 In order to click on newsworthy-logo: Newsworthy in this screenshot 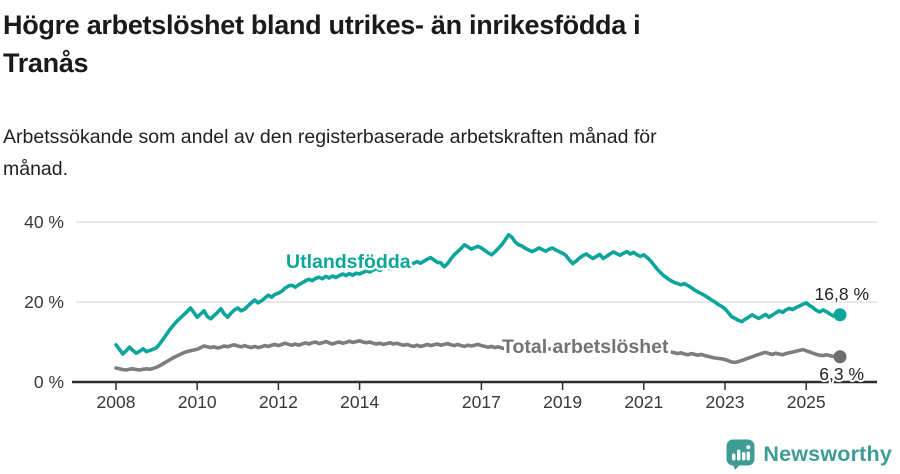, I will do `click(809, 454)`.